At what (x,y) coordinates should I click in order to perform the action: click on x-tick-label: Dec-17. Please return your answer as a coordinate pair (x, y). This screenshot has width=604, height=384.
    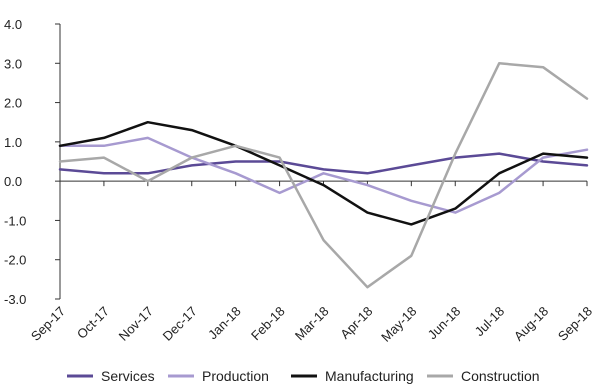
    Looking at the image, I should click on (180, 324).